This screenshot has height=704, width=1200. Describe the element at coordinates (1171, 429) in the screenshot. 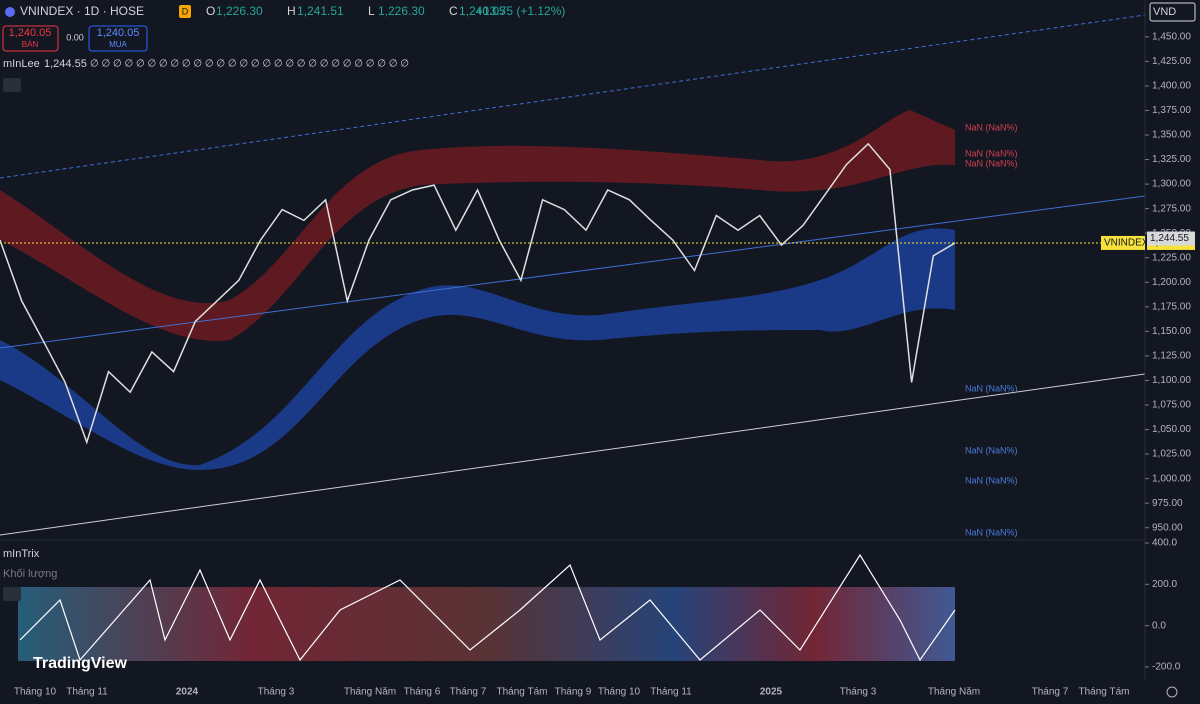

I see `y-tick-label: 1,050.00` at that location.